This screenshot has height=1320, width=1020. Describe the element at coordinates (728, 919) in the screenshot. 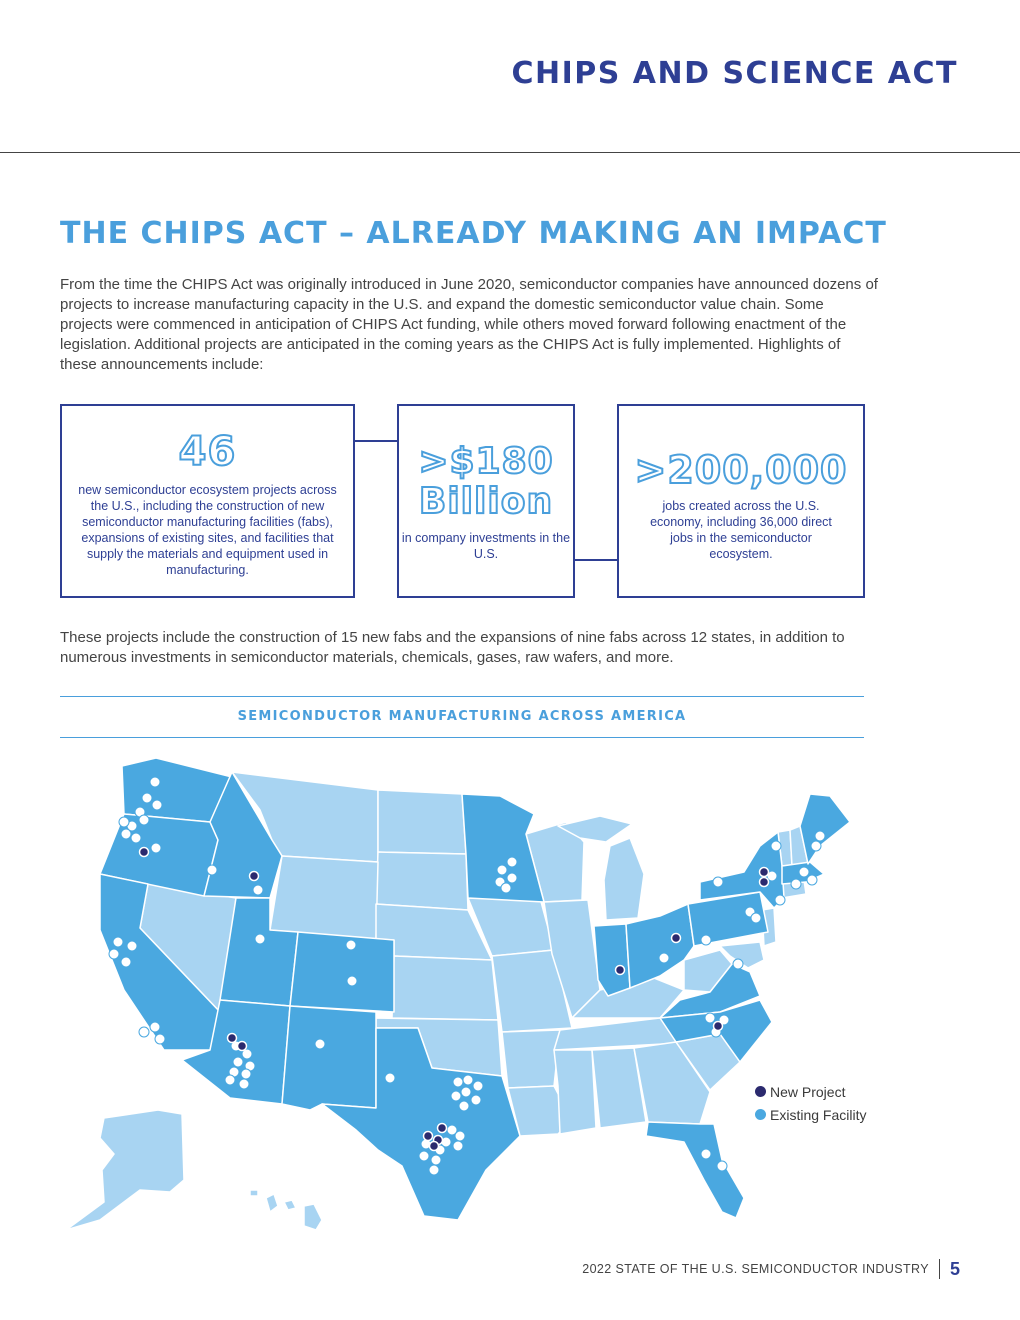

I see `state-pennsylvania` at that location.